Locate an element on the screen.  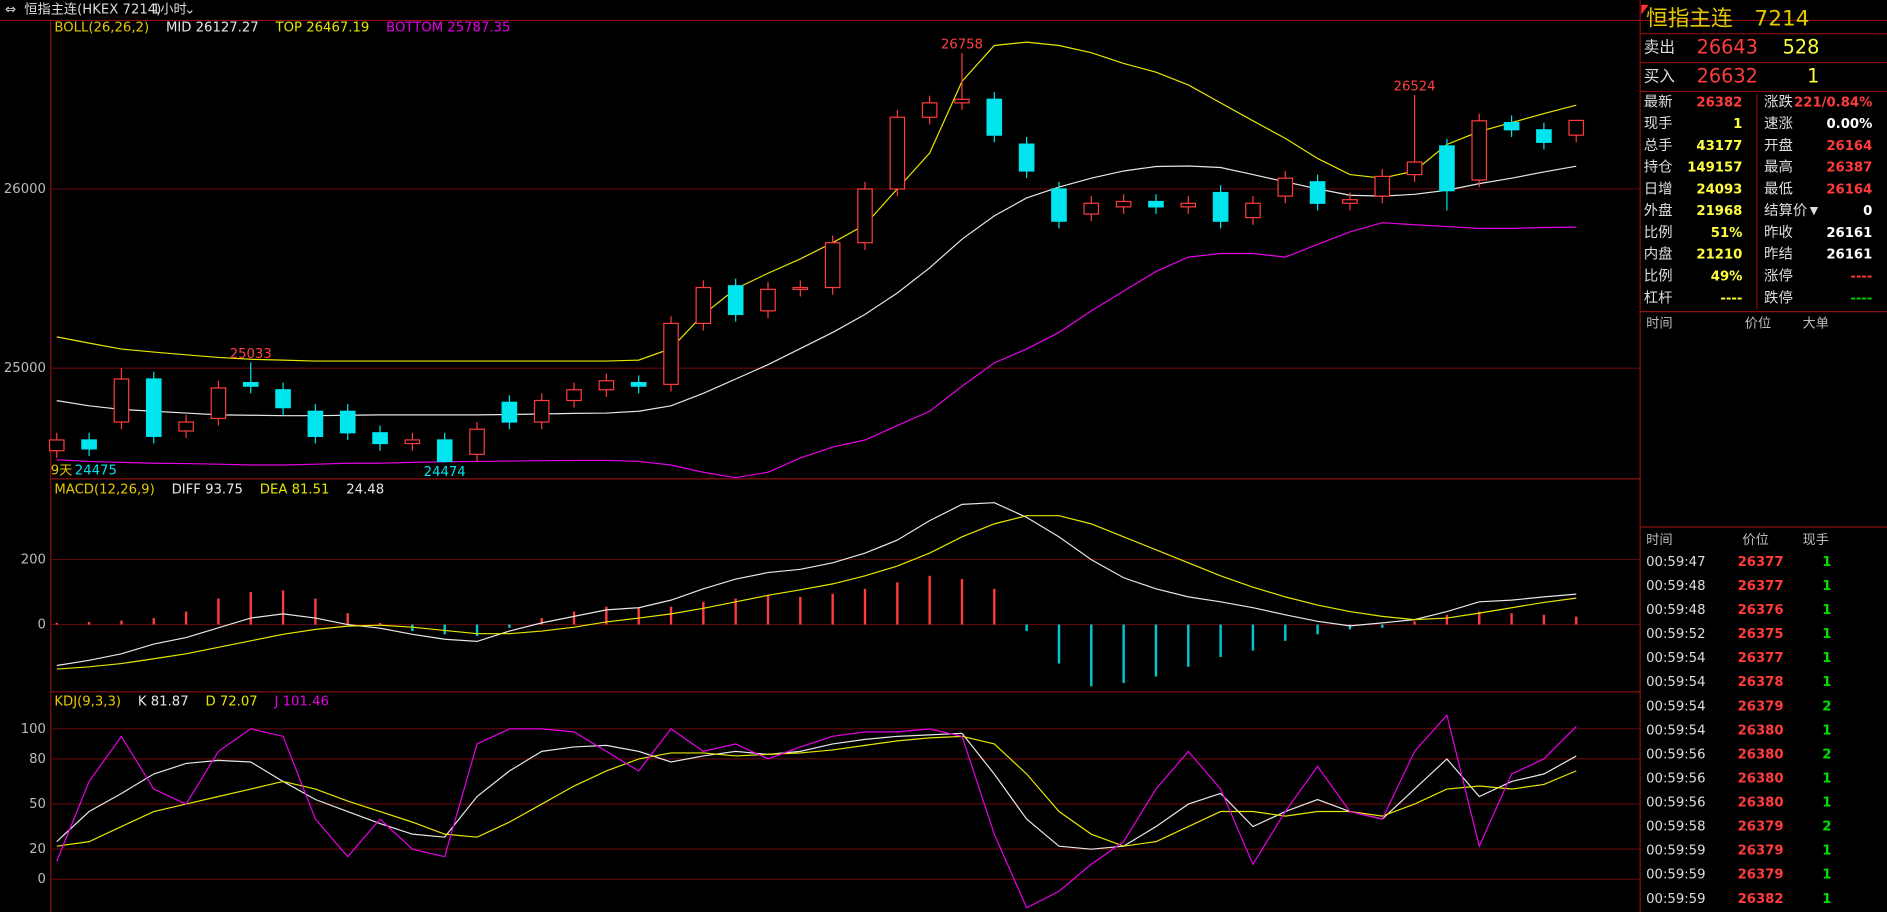
stat-value: 21210 is located at coordinates (1719, 255).